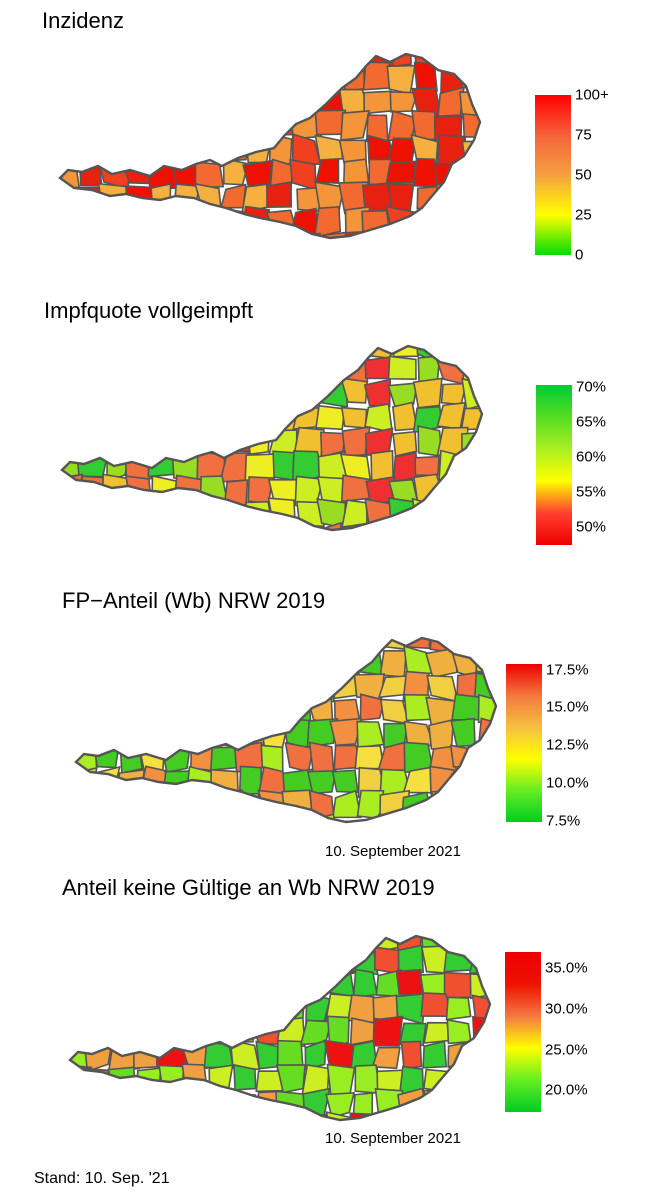 Image resolution: width=667 pixels, height=1200 pixels. Describe the element at coordinates (591, 457) in the screenshot. I see `legend-tick: 60%` at that location.